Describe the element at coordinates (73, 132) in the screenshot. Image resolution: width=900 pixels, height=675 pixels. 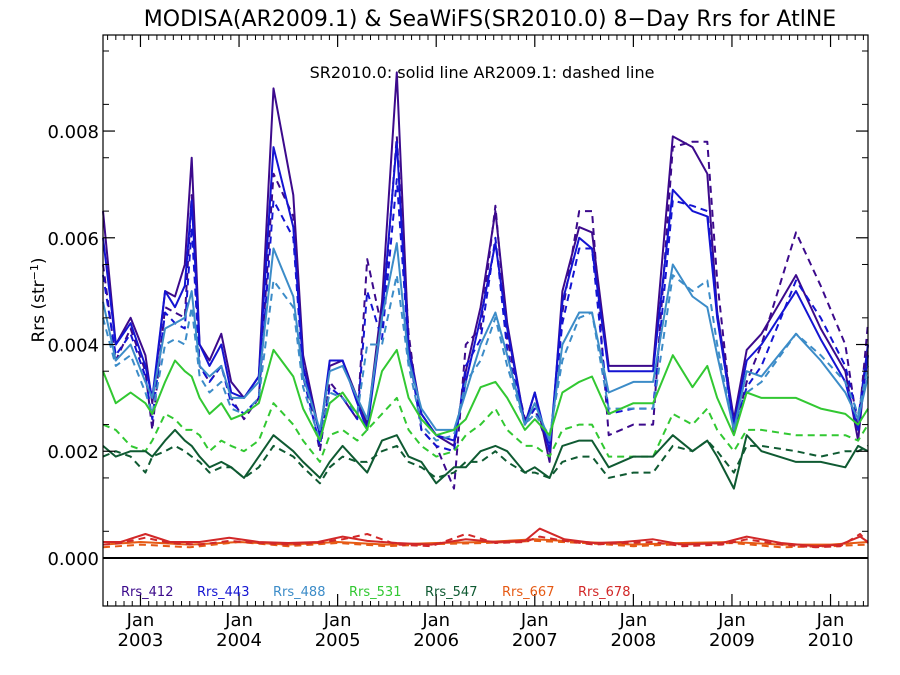
I see `y-tick-label: 0.008` at that location.